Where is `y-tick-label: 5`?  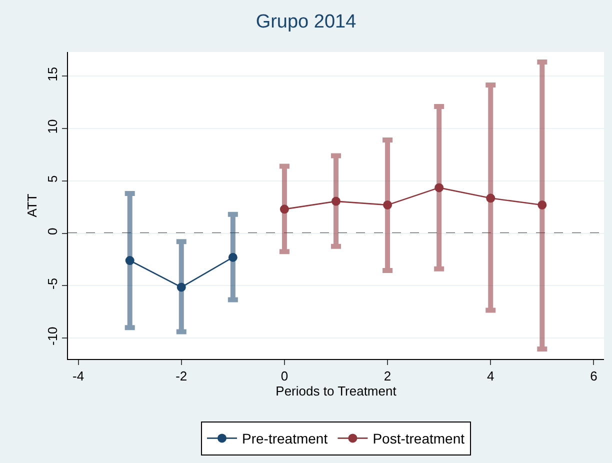
y-tick-label: 5 is located at coordinates (52, 179).